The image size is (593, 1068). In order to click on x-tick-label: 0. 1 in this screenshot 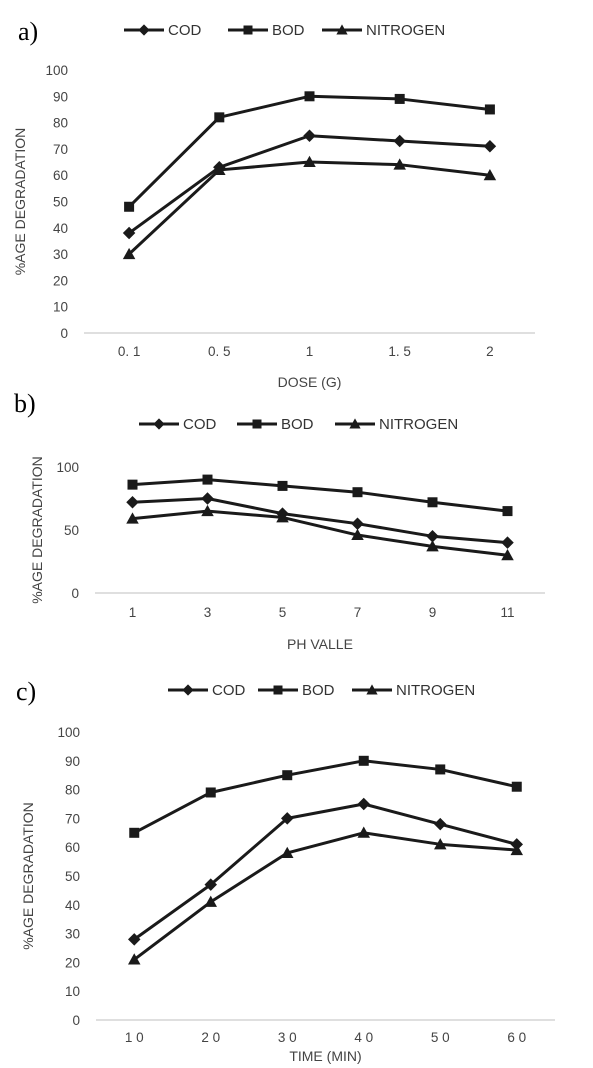, I will do `click(129, 351)`.